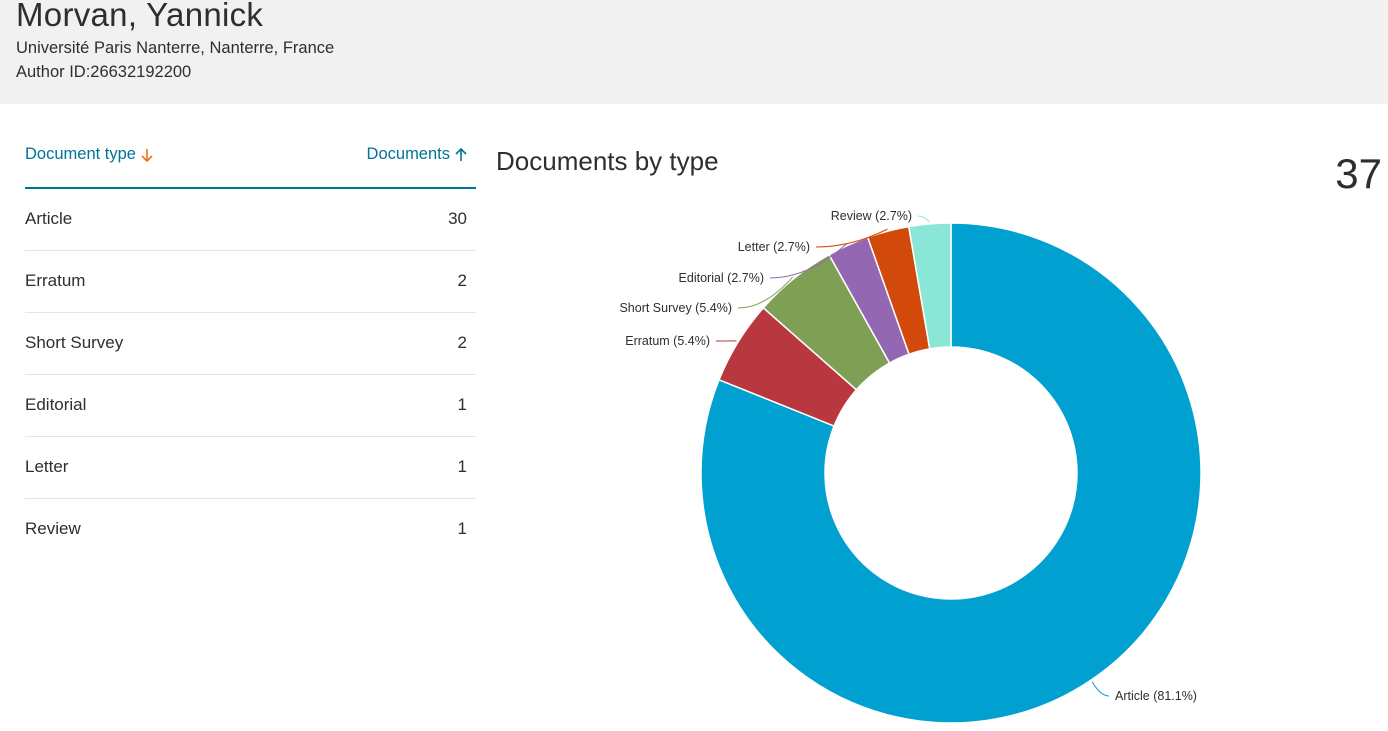 The image size is (1388, 731). What do you see at coordinates (675, 308) in the screenshot?
I see `slice-label: Short Survey (5.4%)` at bounding box center [675, 308].